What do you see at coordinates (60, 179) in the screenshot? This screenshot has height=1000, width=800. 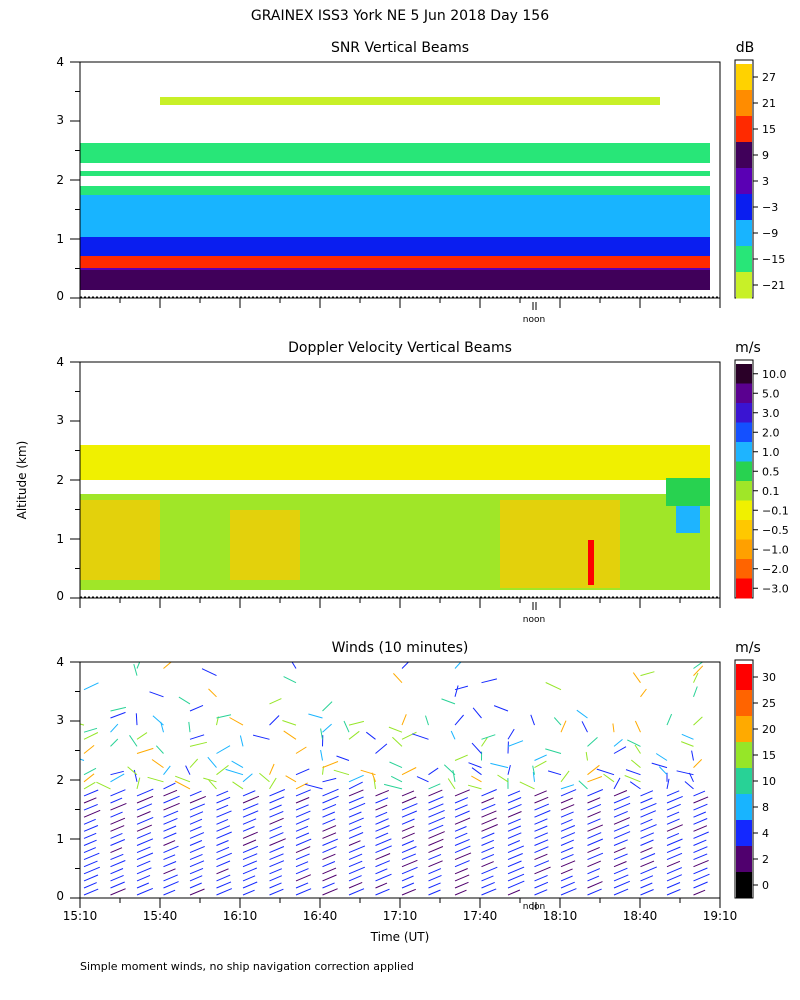 I see `snr-y-ticks: 0 1 2 3 4` at bounding box center [60, 179].